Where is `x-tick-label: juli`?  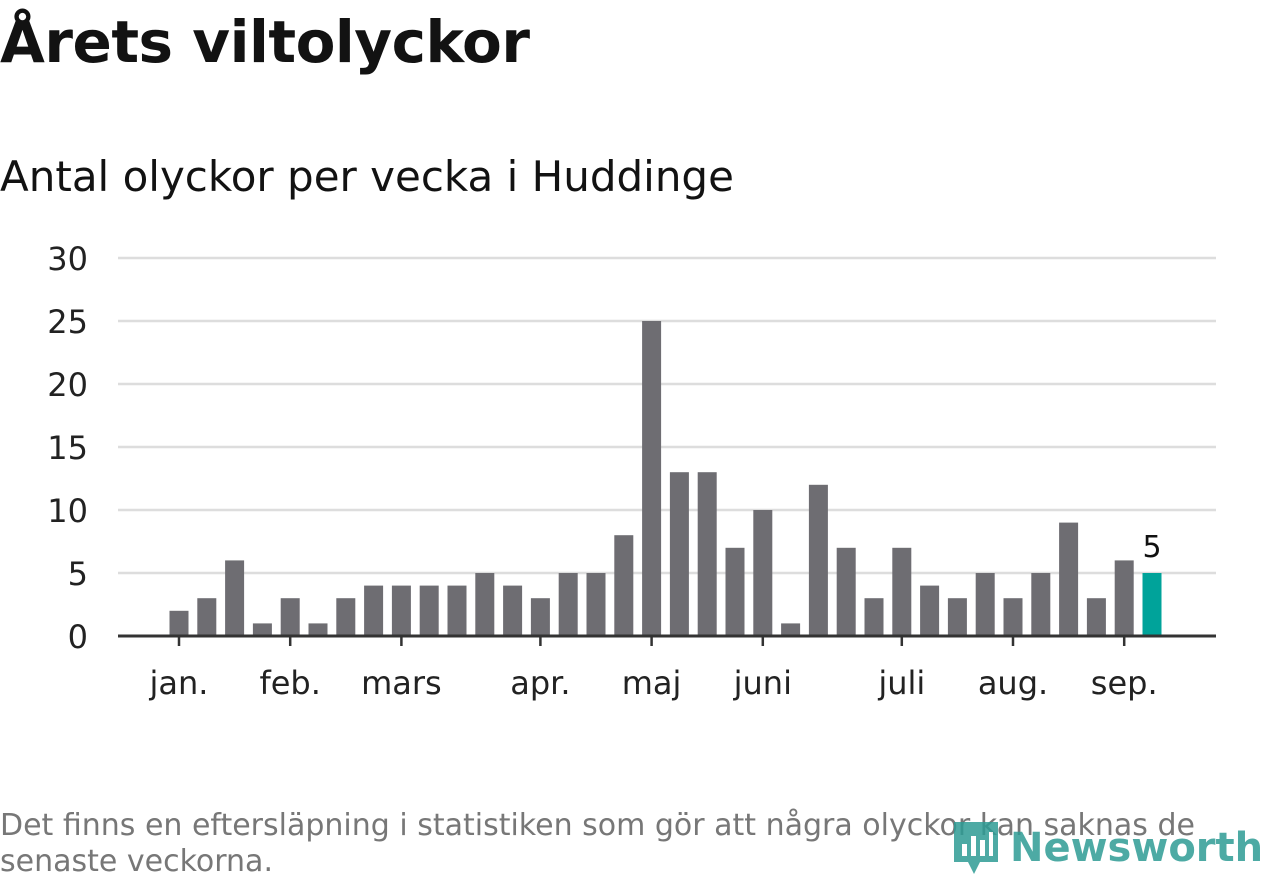
x-tick-label: juli is located at coordinates (901, 683).